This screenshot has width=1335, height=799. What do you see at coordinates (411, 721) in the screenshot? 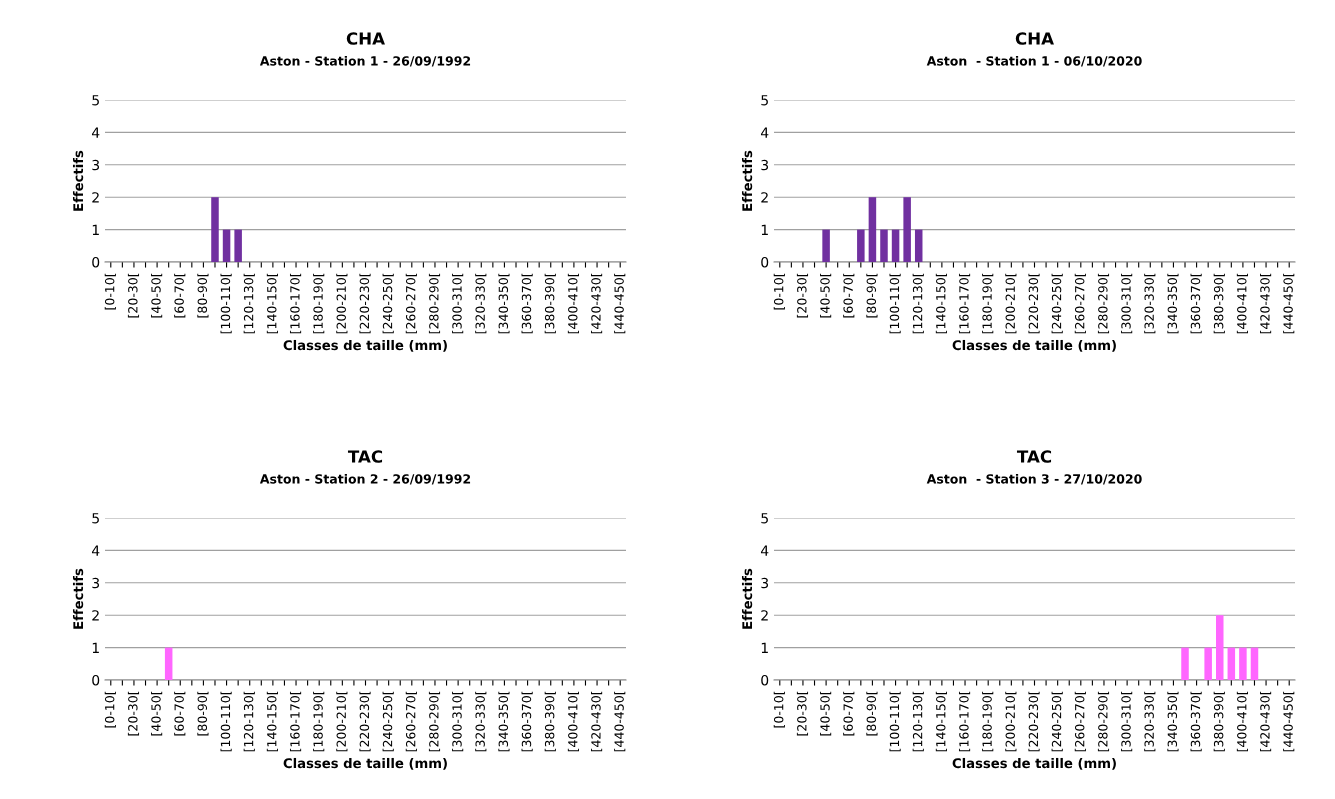
I see `x-tick-label: [260-270[` at bounding box center [411, 721].